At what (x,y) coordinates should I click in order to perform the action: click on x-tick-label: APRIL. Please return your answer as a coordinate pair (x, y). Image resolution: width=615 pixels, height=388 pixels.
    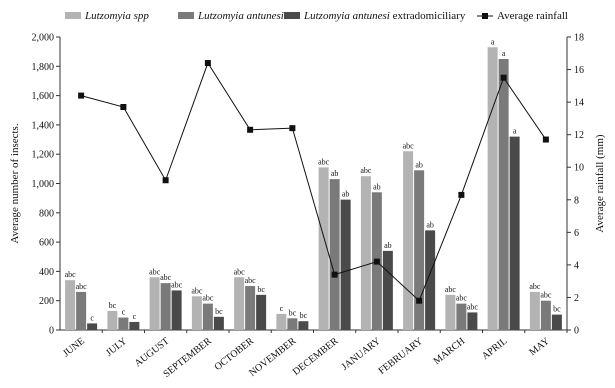
    Looking at the image, I should click on (495, 349).